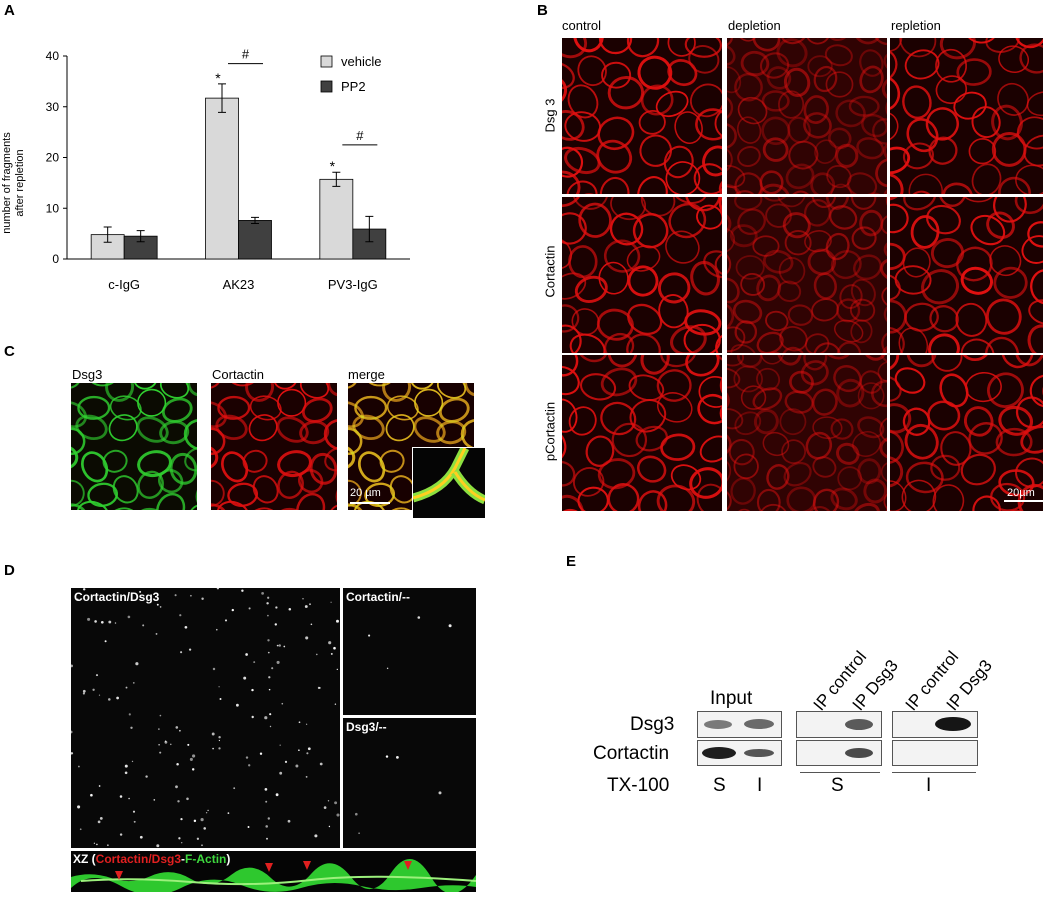 Image resolution: width=1052 pixels, height=898 pixels. What do you see at coordinates (353, 284) in the screenshot?
I see `x-tick-label: PV3-IgG` at bounding box center [353, 284].